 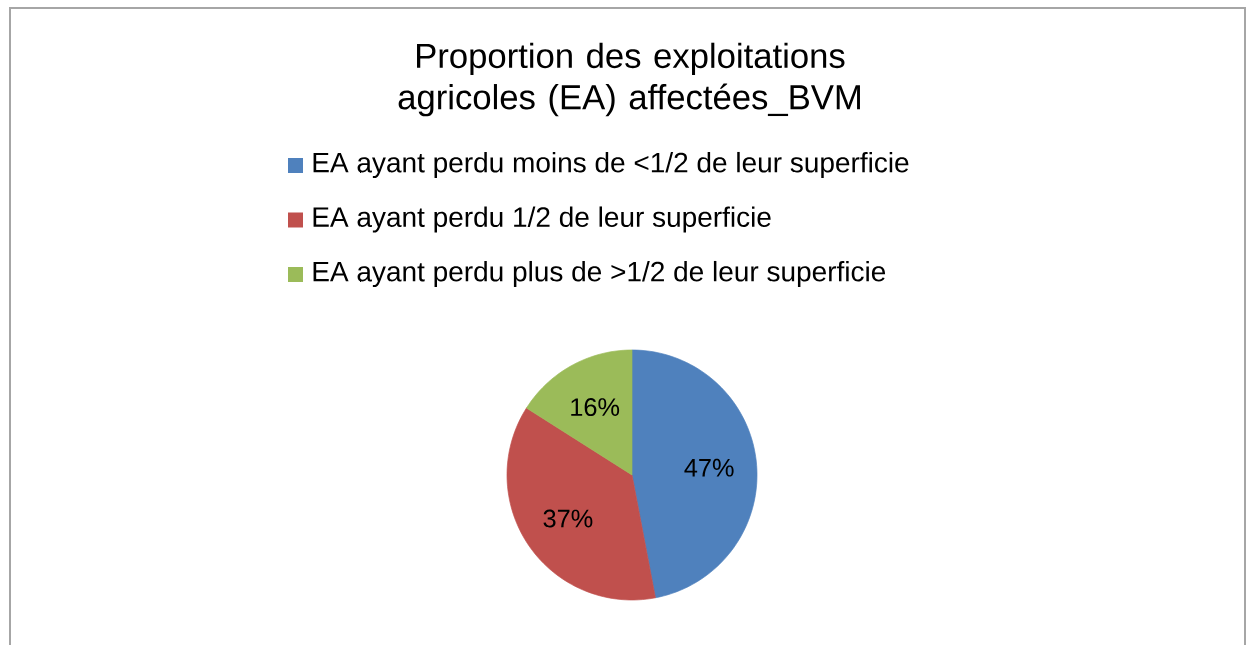 I want to click on legend-label: EA ayant perdu 1/2 de leur superficie, so click(x=542, y=219).